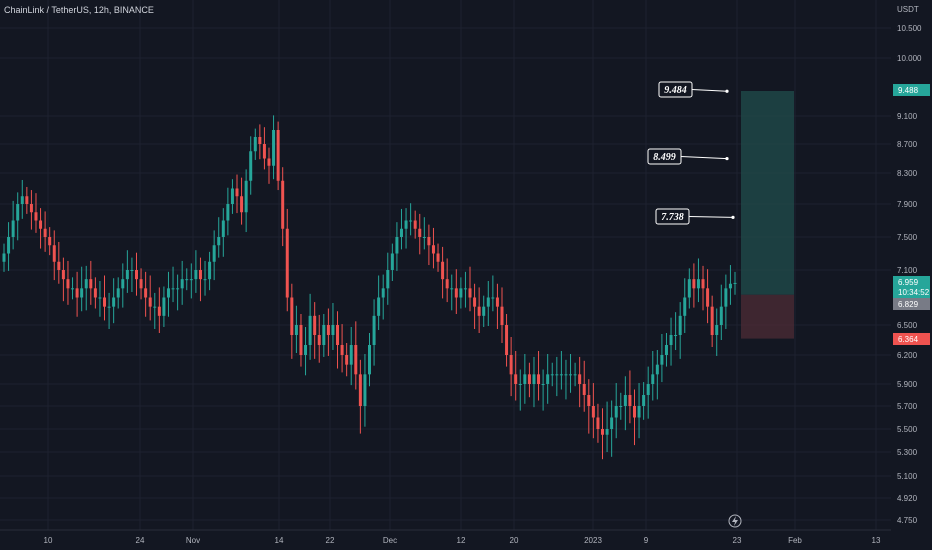 The image size is (932, 550). What do you see at coordinates (907, 520) in the screenshot?
I see `y-tick-label: 4.750` at bounding box center [907, 520].